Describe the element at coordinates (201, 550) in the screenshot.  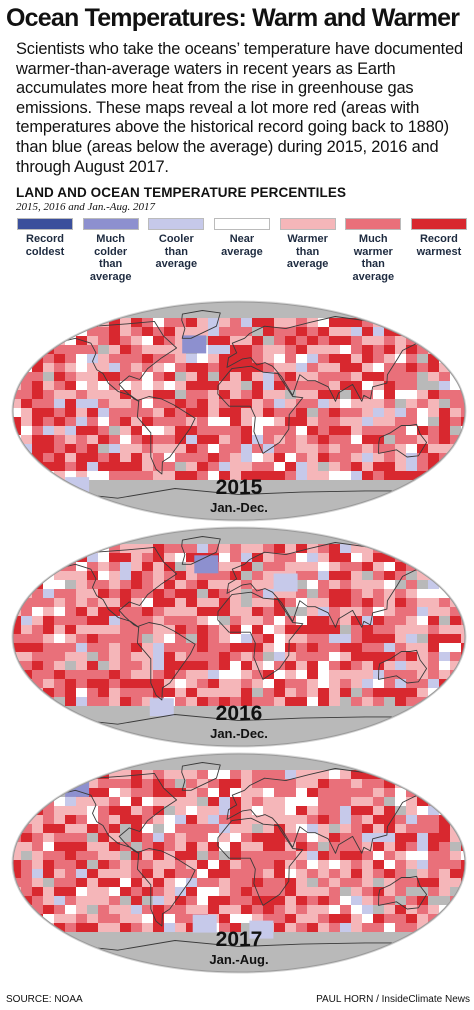
I see `land-outline-greenland` at that location.